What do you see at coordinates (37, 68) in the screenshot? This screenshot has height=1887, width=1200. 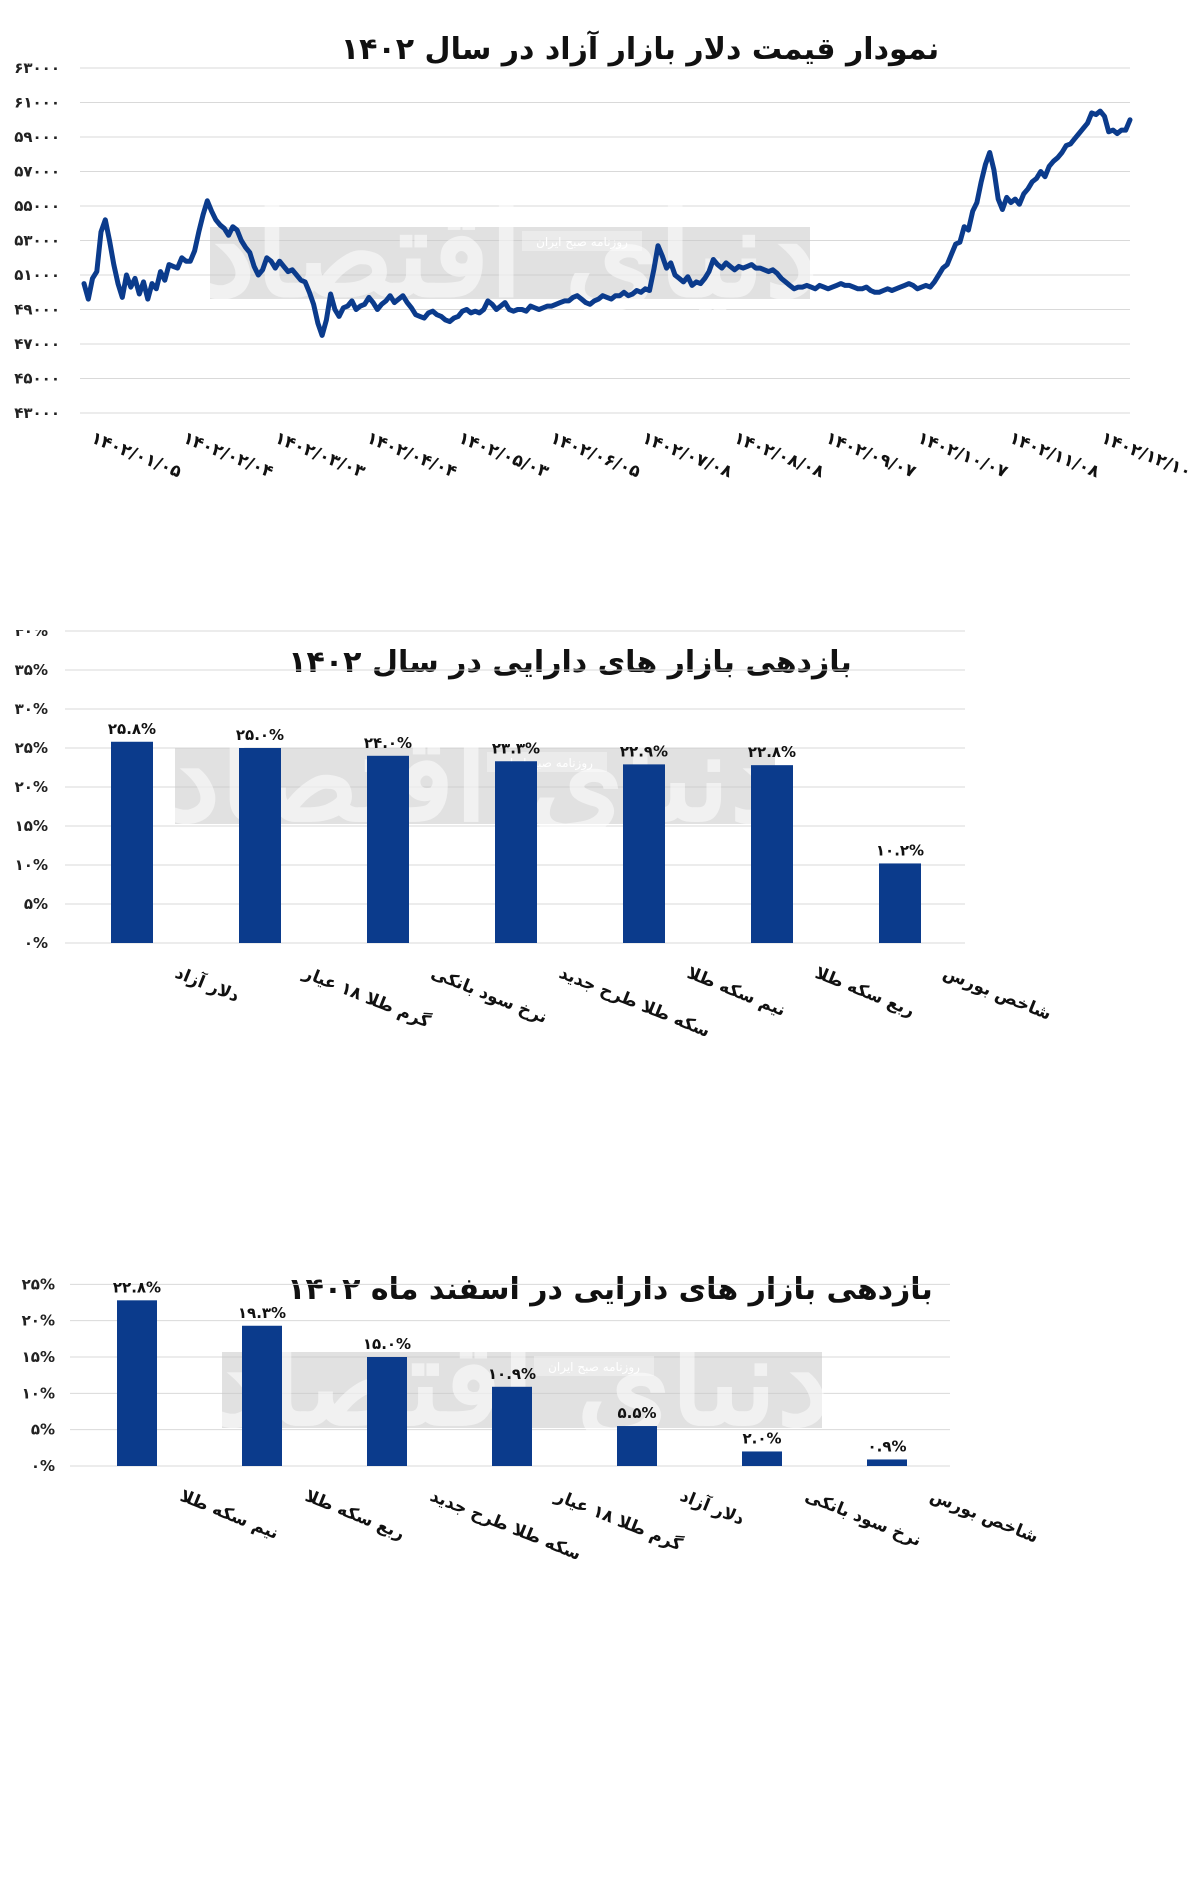 I see `y-tick-label: ۶۳۰۰۰` at bounding box center [37, 68].